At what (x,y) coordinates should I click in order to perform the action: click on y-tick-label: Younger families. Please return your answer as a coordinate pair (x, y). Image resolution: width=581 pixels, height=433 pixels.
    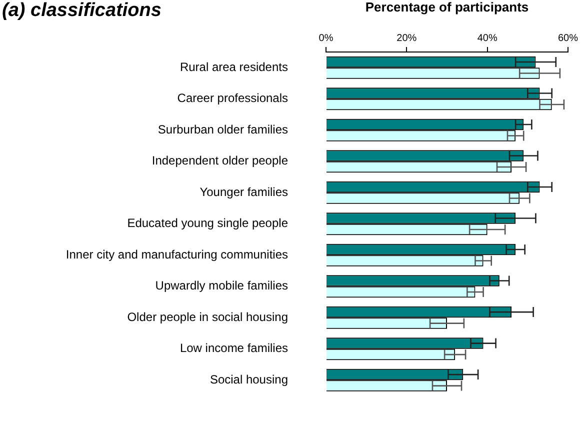
    Looking at the image, I should click on (244, 191).